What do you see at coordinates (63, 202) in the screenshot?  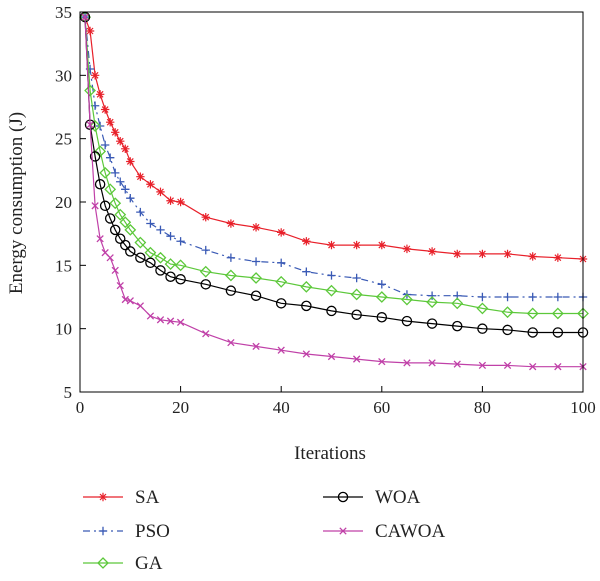 I see `y-tick-label: 20` at bounding box center [63, 202].